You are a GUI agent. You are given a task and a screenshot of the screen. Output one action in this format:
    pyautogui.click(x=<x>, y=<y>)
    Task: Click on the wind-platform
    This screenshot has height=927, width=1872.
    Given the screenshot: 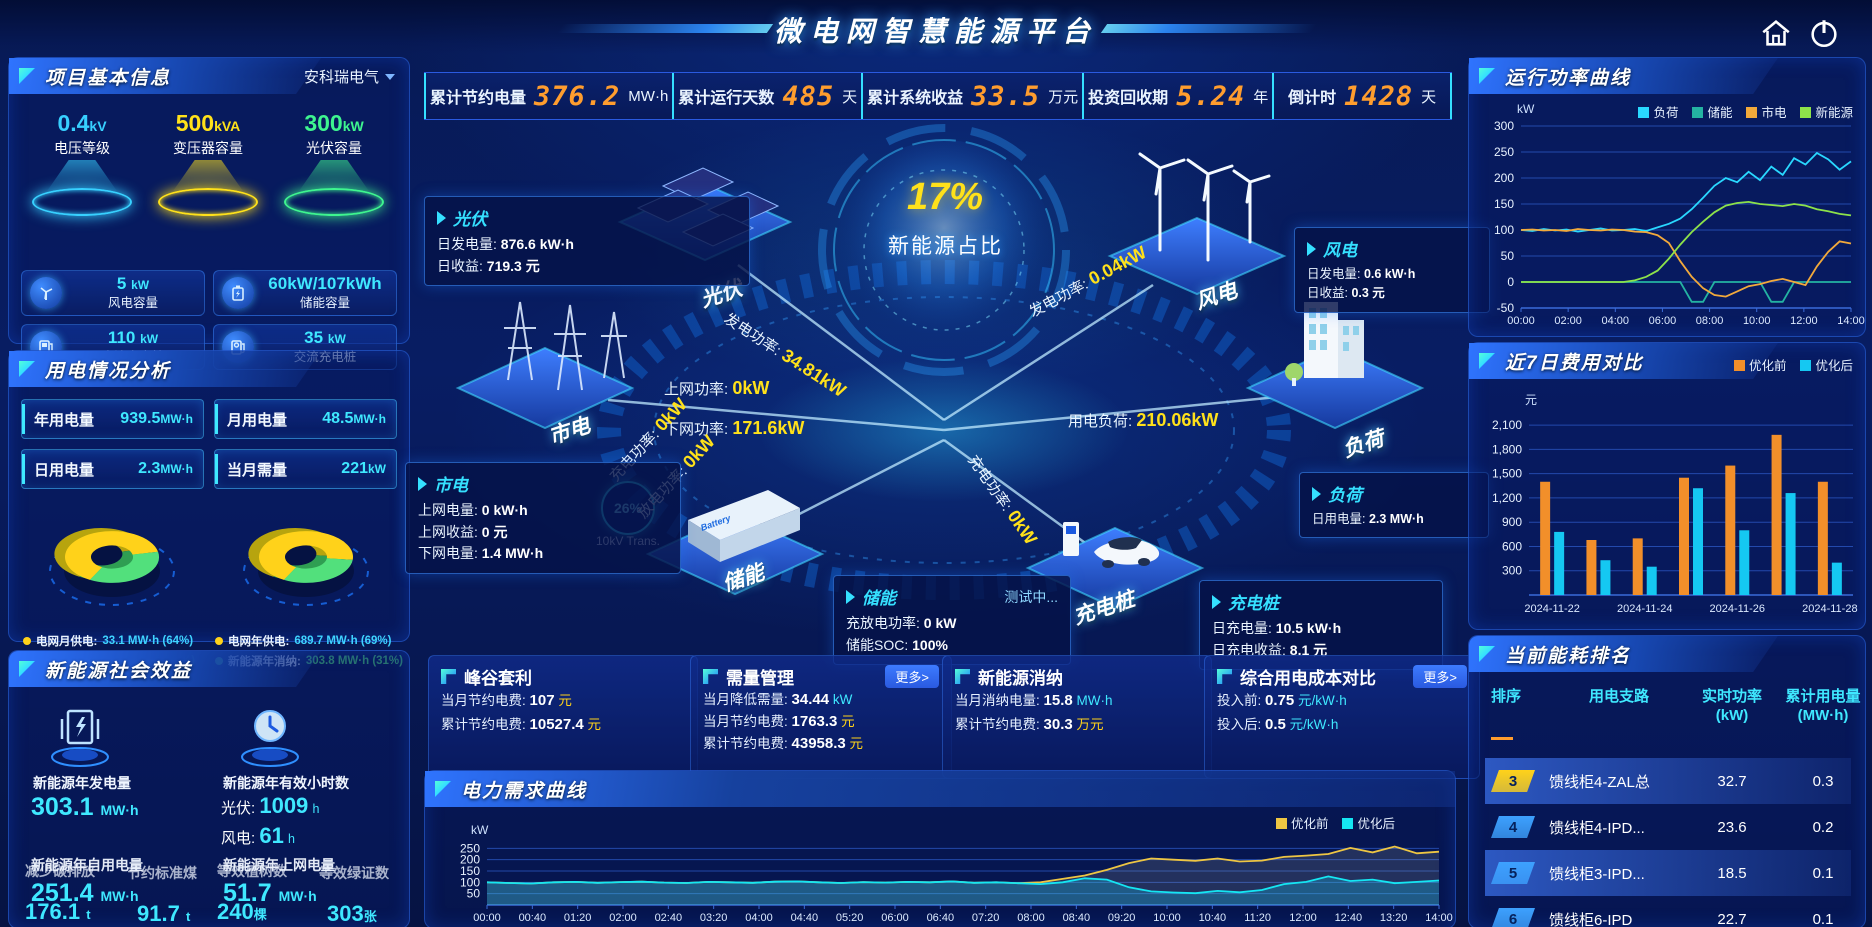 What is the action you would take?
    pyautogui.click(x=1197, y=224)
    